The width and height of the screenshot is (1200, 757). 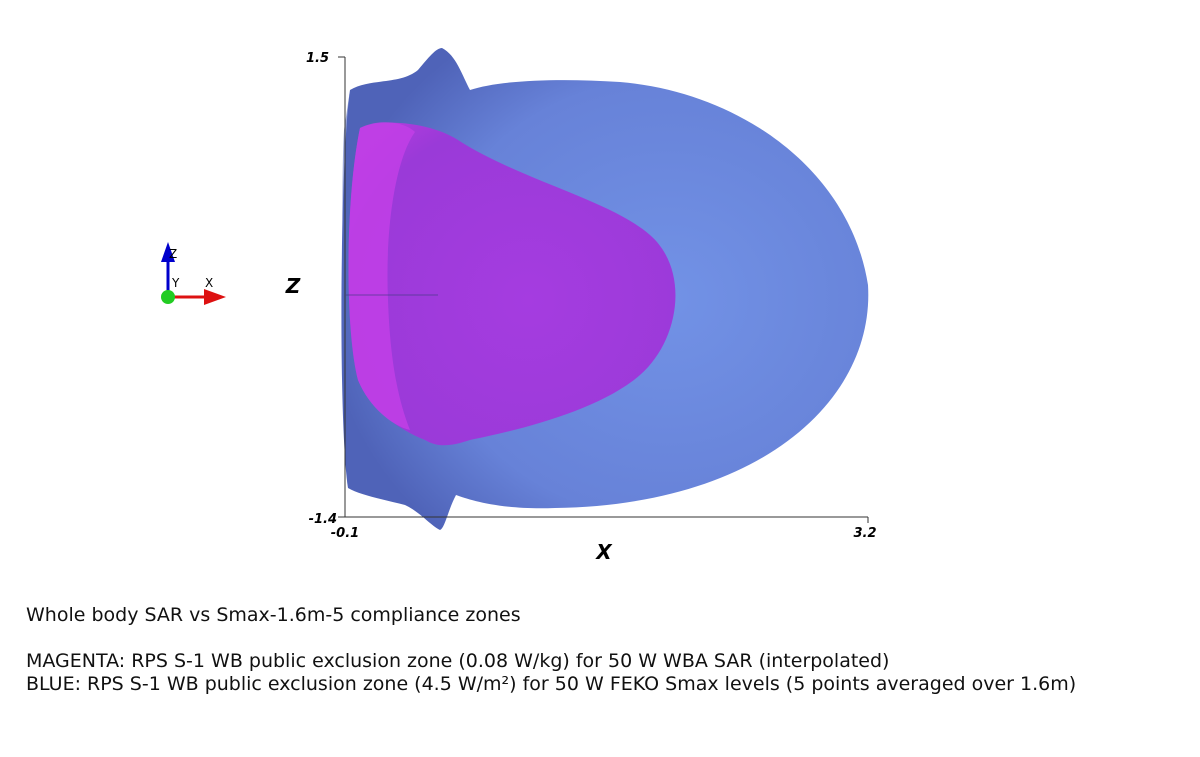 I want to click on z-tick-label-top: 1.5, so click(x=317, y=58).